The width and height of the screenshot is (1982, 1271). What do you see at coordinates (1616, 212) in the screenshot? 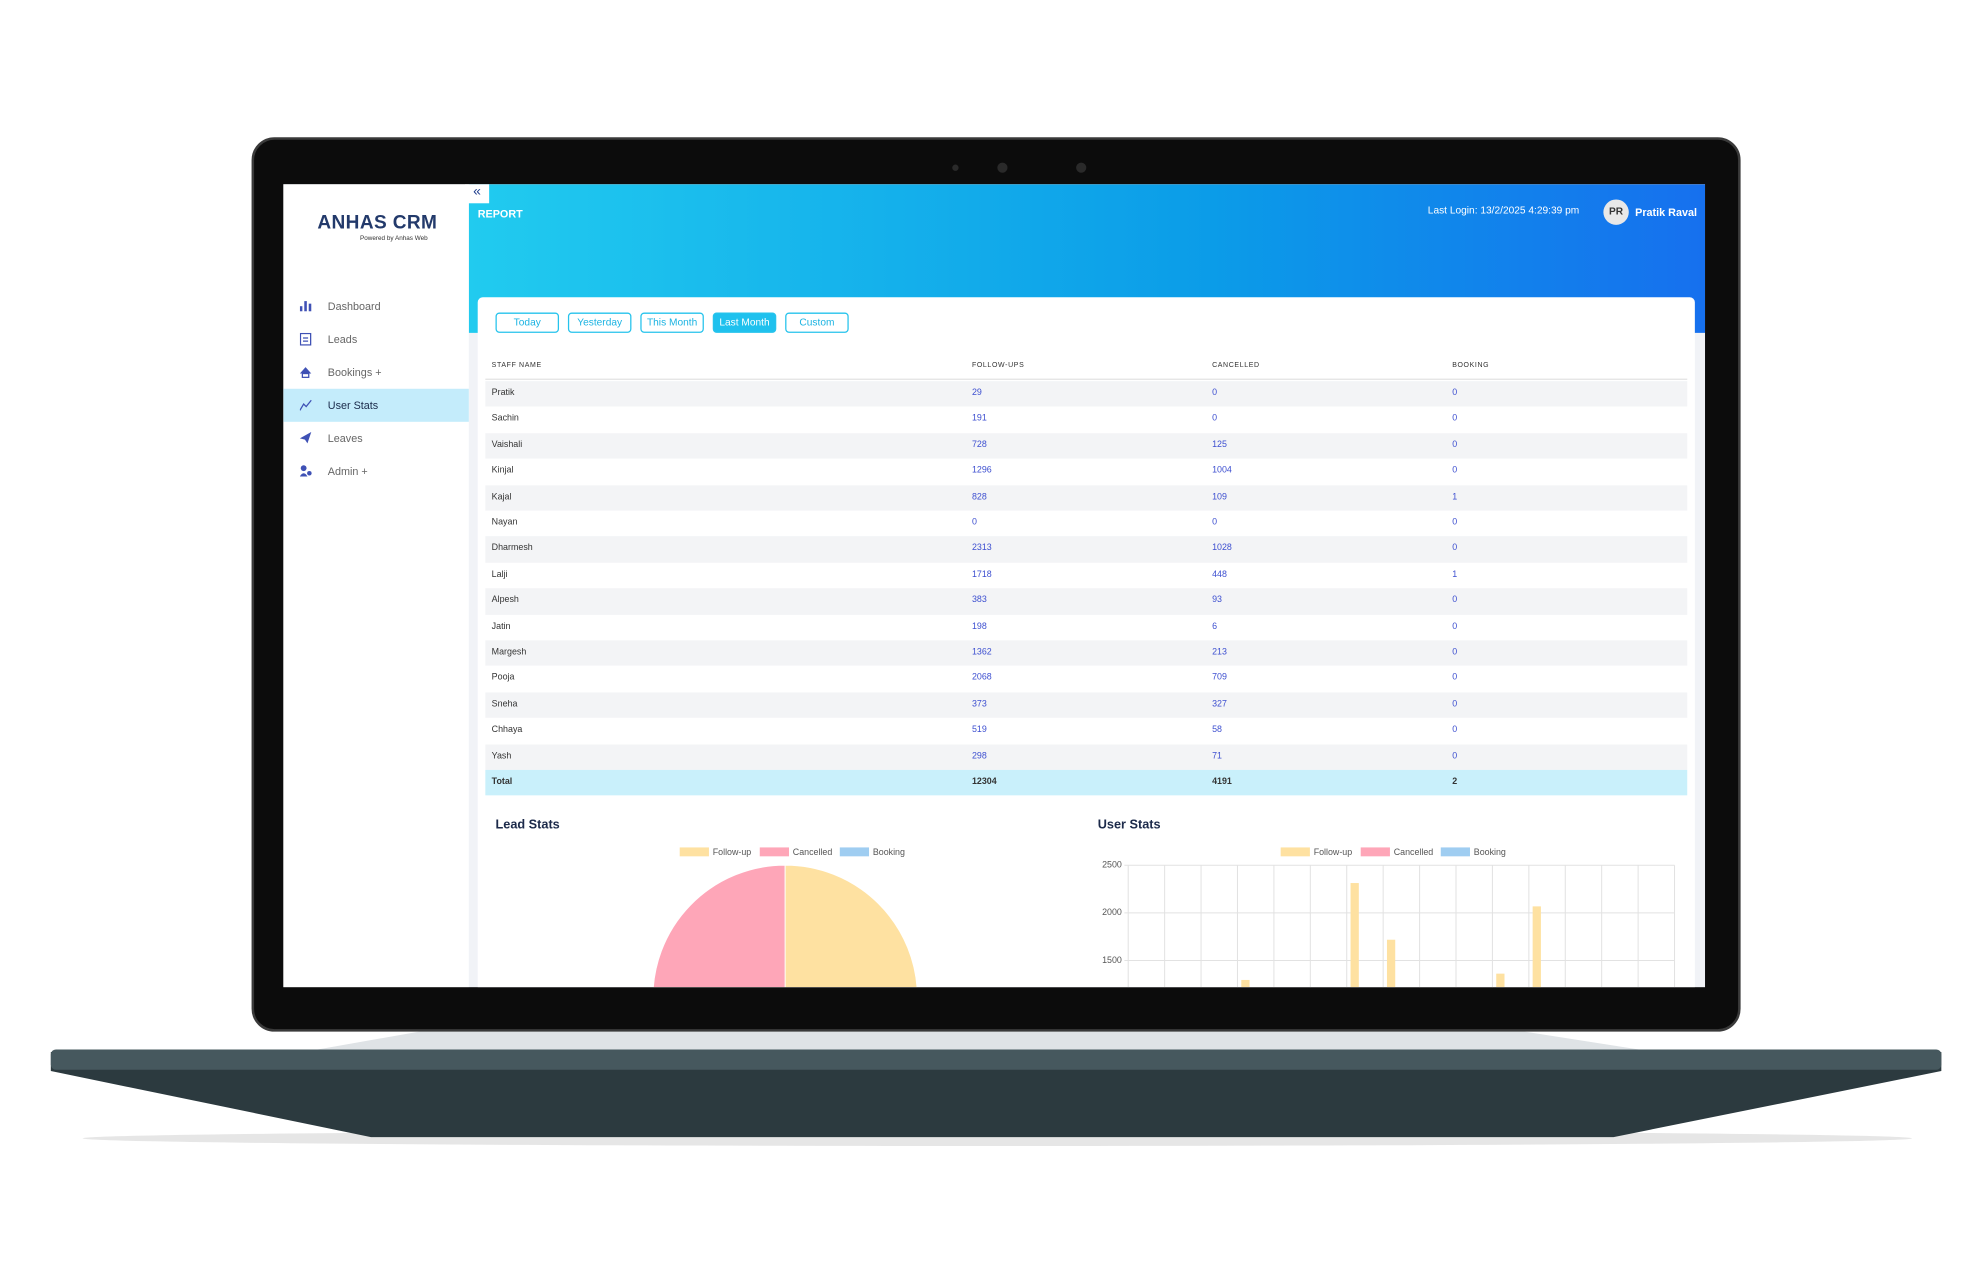
I see `avatar: PR` at bounding box center [1616, 212].